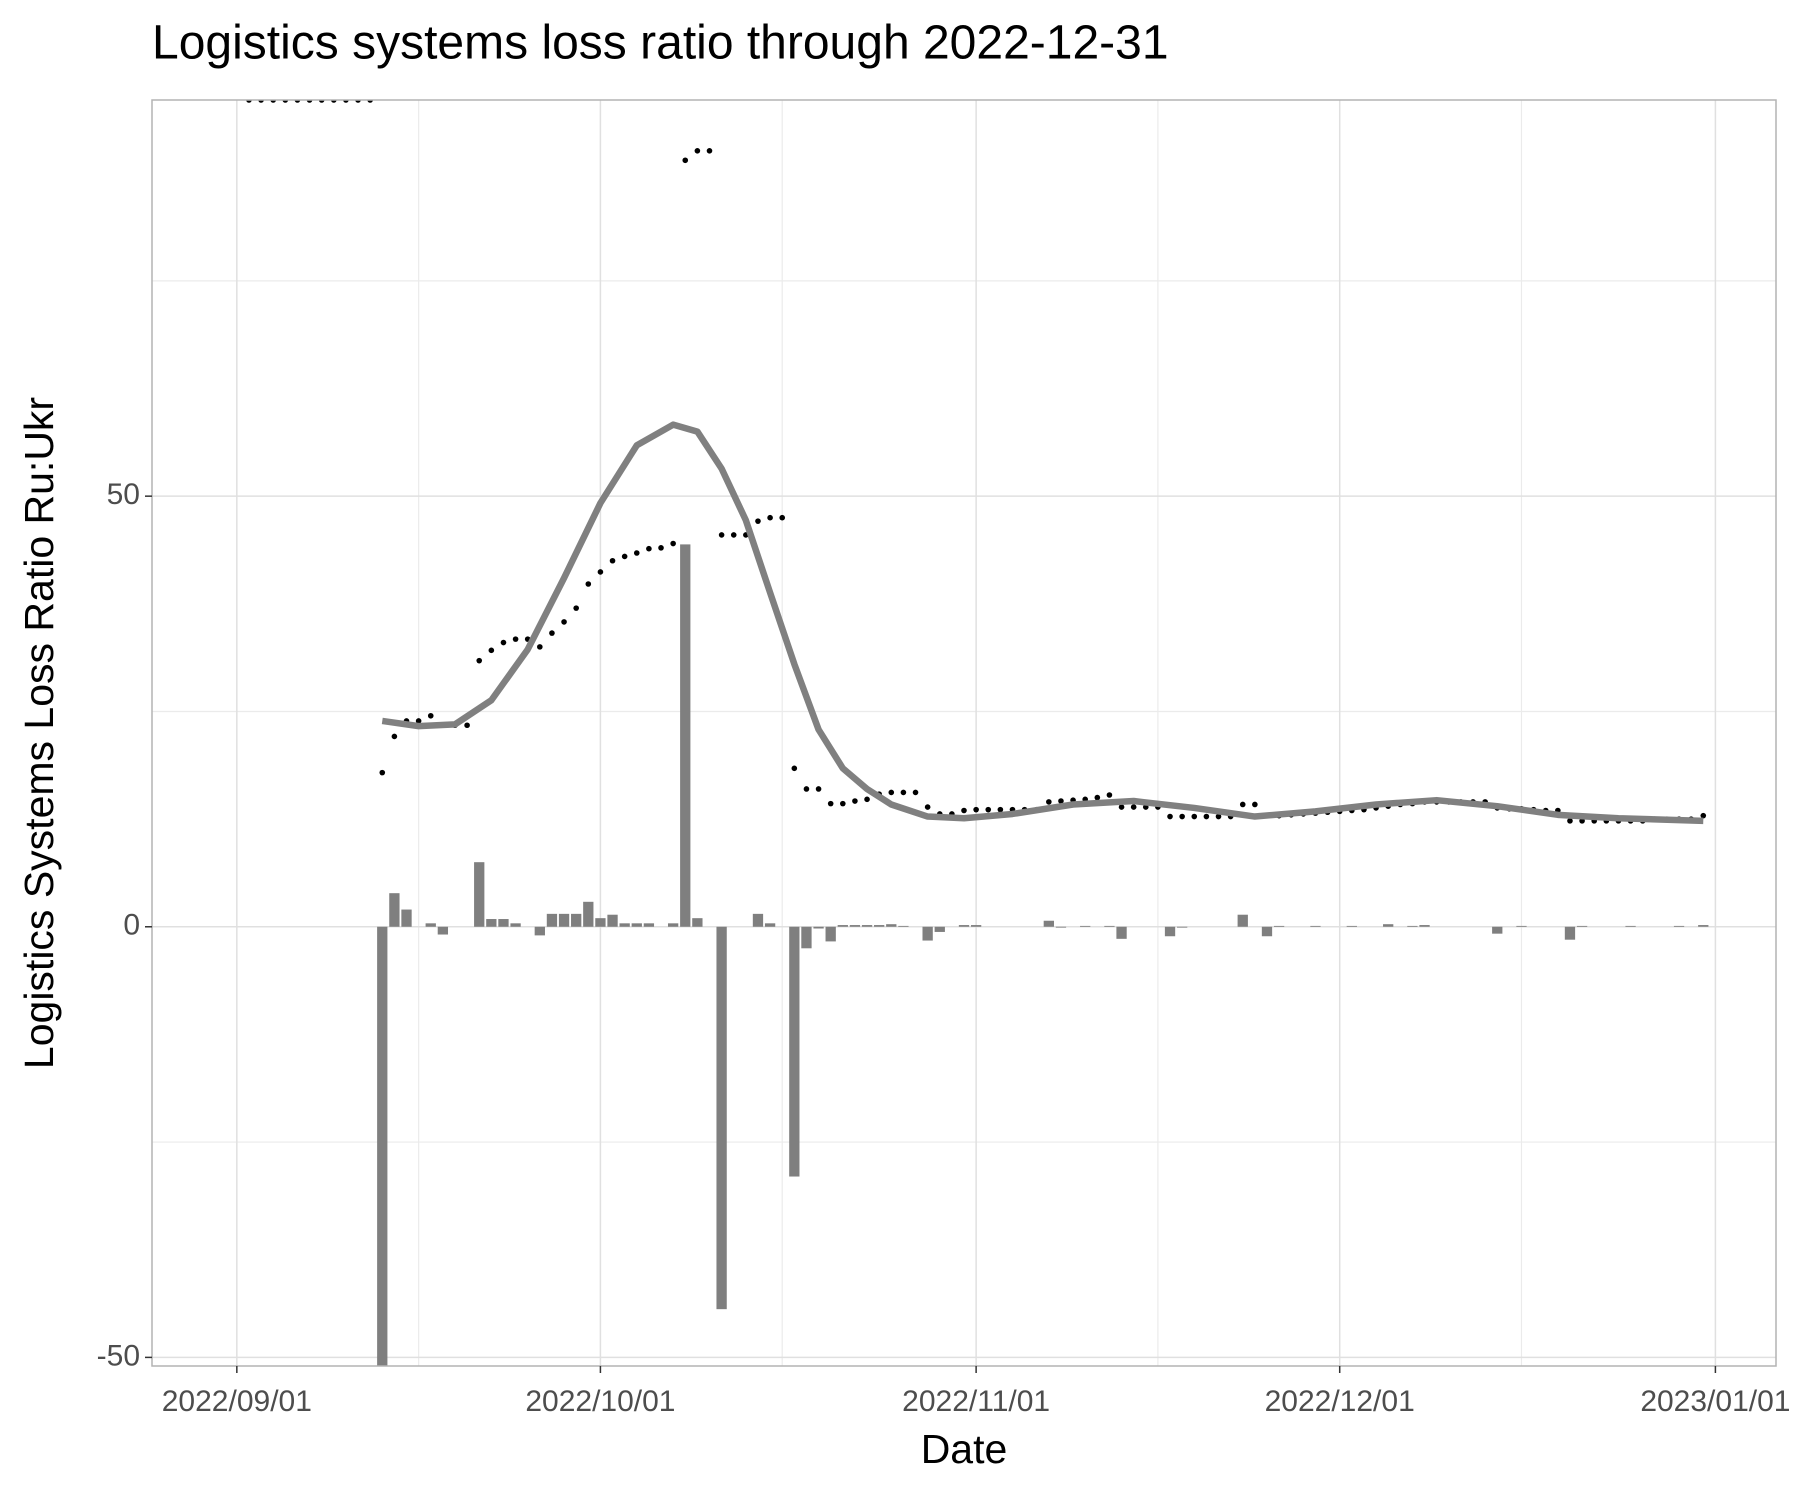 Image resolution: width=1800 pixels, height=1505 pixels. What do you see at coordinates (131, 925) in the screenshot?
I see `y-tick-label: 0` at bounding box center [131, 925].